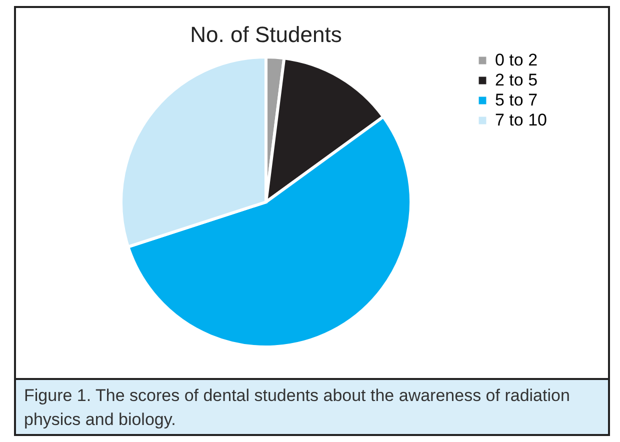  Describe the element at coordinates (297, 408) in the screenshot. I see `caption: Figure 1. The scores of dental students about the awareness of radiation physics and biology.` at that location.